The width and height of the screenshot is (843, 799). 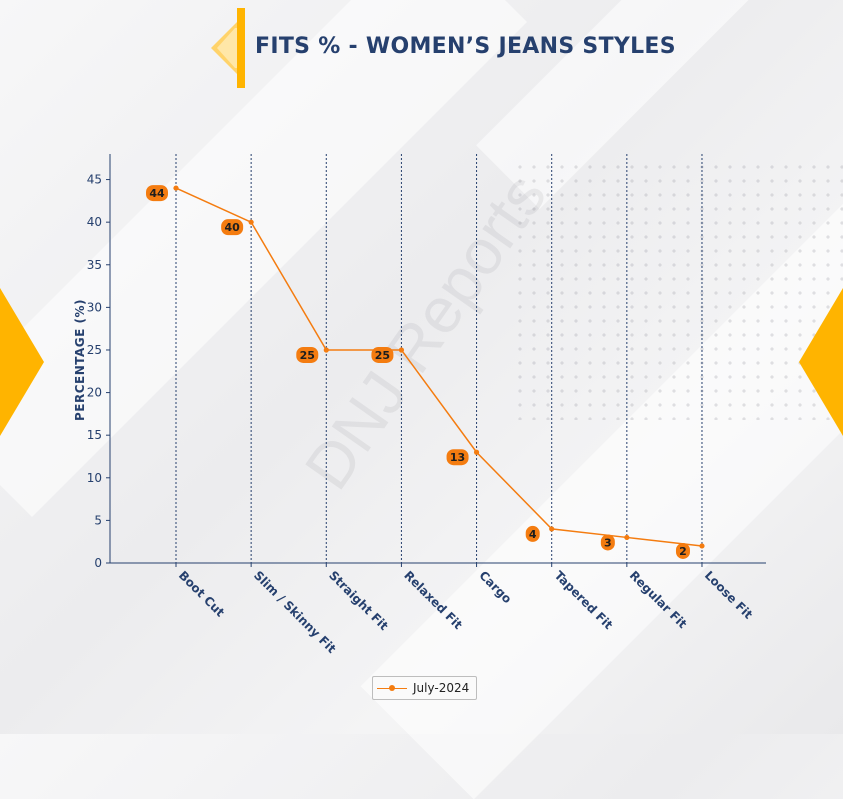 I want to click on x-tick-label: Boot Cut, so click(x=202, y=594).